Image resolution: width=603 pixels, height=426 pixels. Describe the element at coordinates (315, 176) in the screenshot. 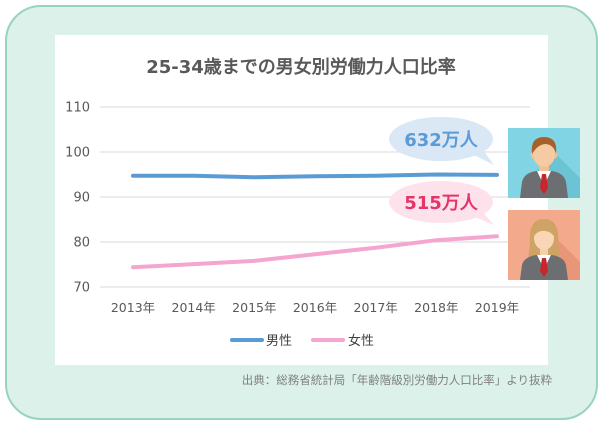

I see `series-line-male` at that location.